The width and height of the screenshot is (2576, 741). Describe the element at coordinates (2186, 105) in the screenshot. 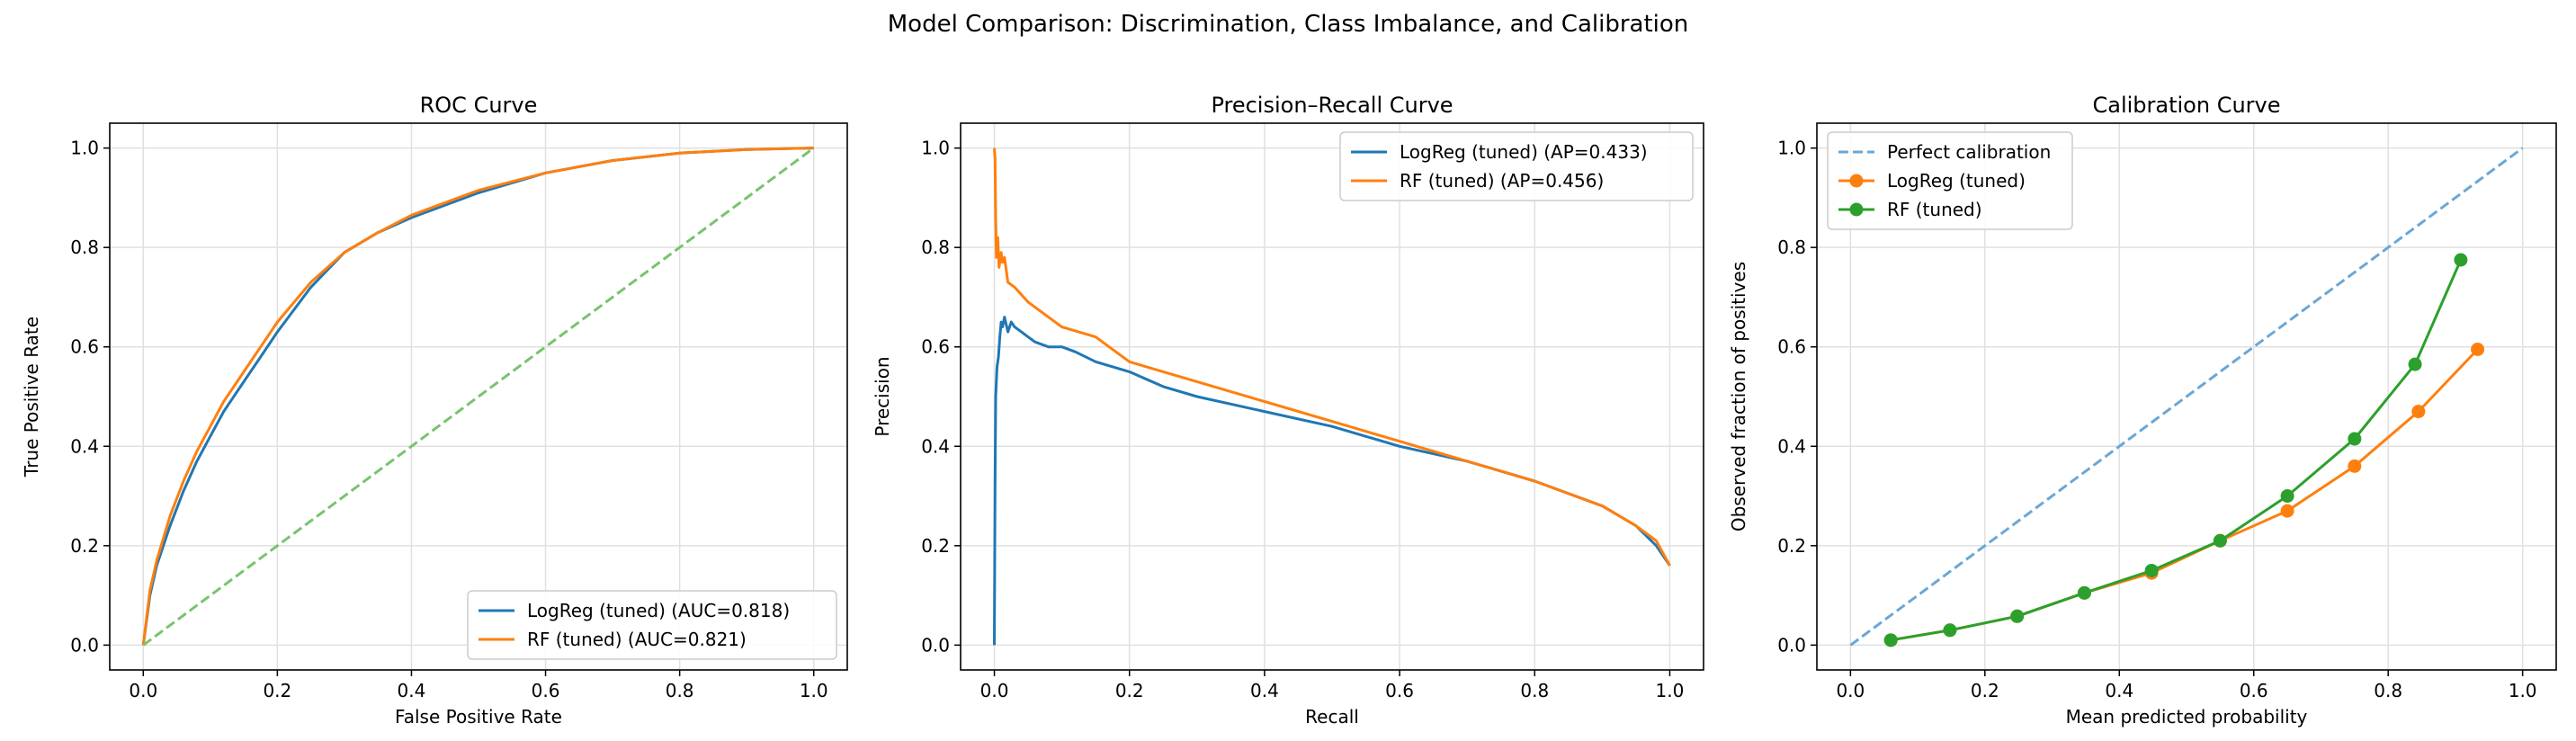

I see `chart-title: Calibration Curve` at that location.